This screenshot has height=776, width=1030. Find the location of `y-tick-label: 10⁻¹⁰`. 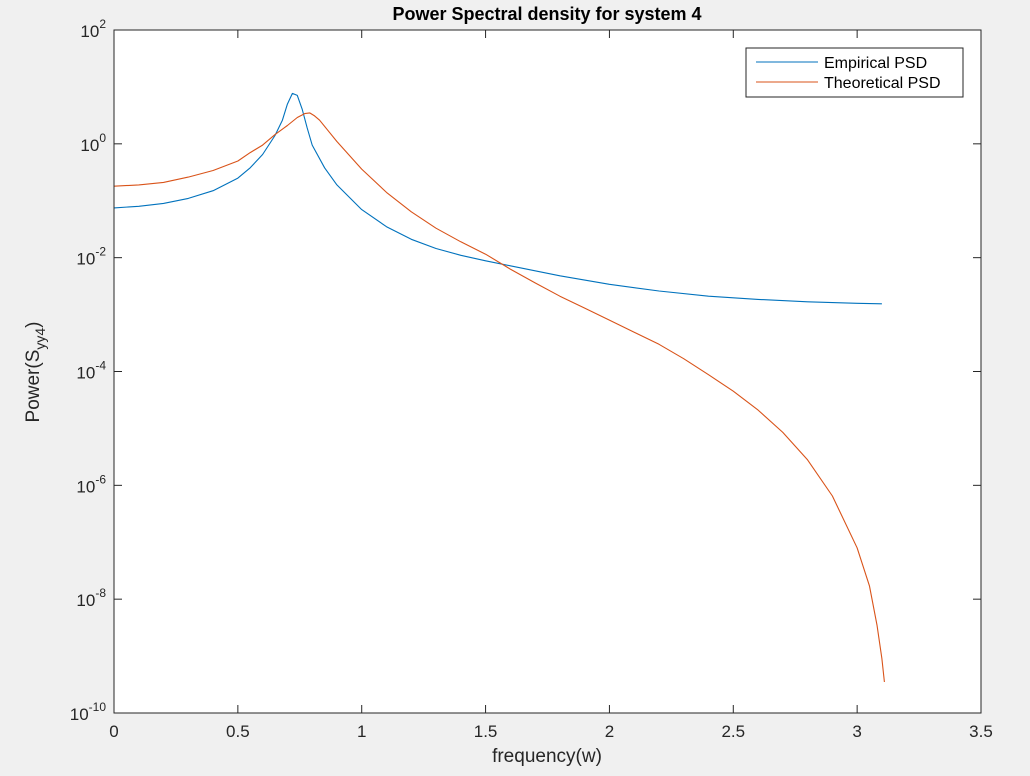

y-tick-label: 10⁻¹⁰ is located at coordinates (88, 712).